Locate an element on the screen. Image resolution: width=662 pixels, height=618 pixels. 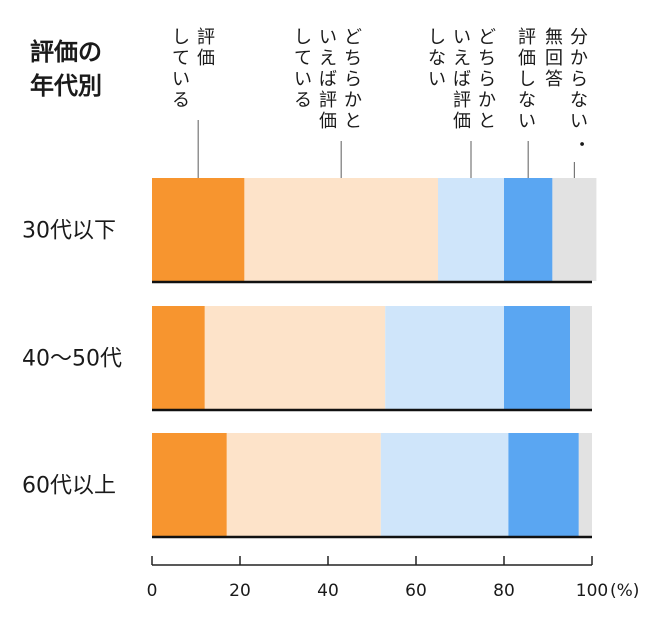
category-label: 40〜50代 is located at coordinates (72, 359).